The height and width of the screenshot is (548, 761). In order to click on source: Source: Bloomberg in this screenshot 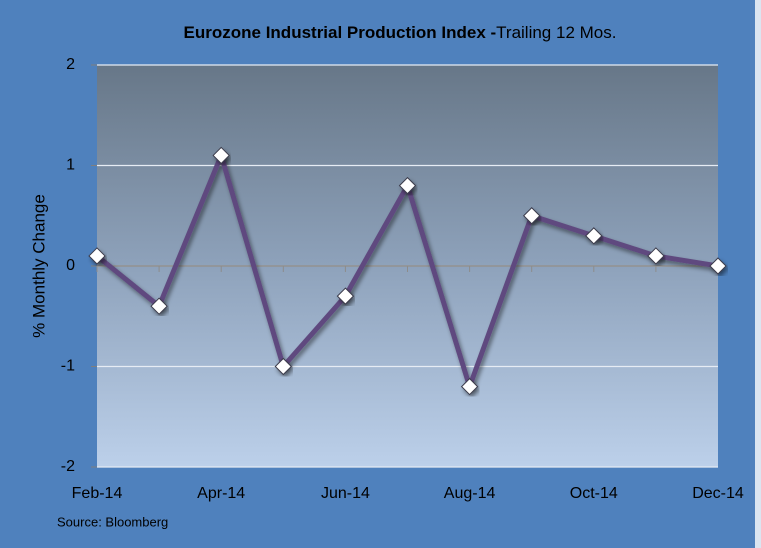, I will do `click(112, 521)`.